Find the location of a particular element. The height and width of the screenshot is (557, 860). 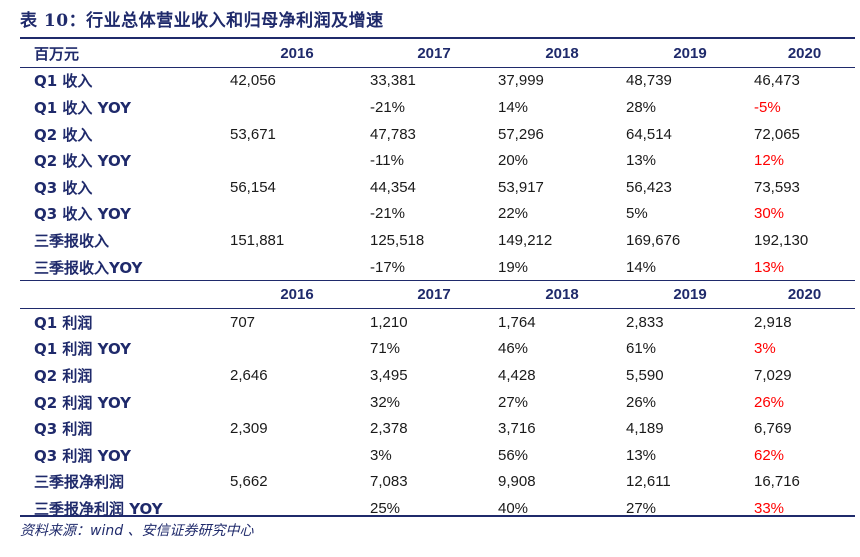

cell-value: 169,676 is located at coordinates (653, 240).